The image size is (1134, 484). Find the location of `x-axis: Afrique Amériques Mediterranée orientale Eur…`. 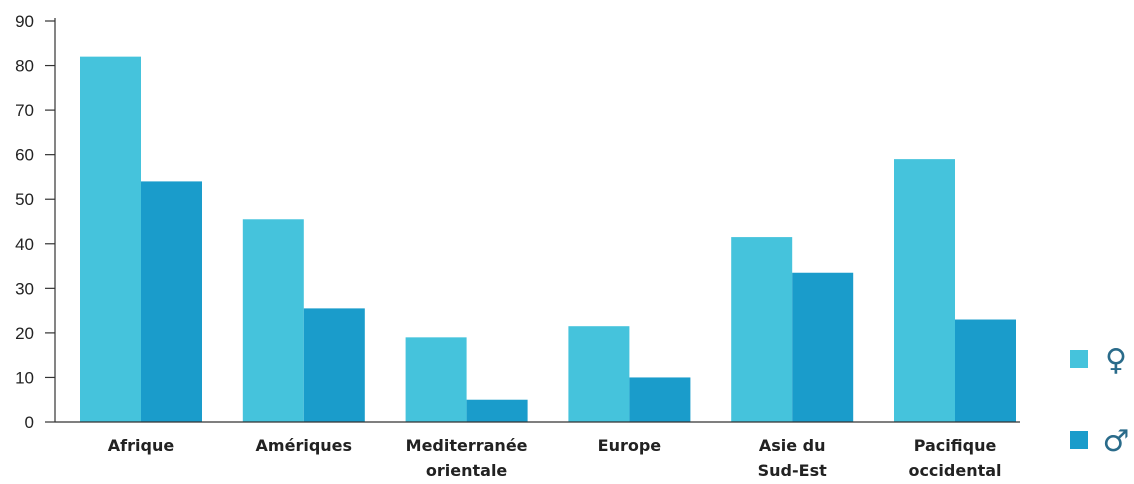

x-axis: Afrique Amériques Mediterranée orientale Eur… is located at coordinates (537, 450).